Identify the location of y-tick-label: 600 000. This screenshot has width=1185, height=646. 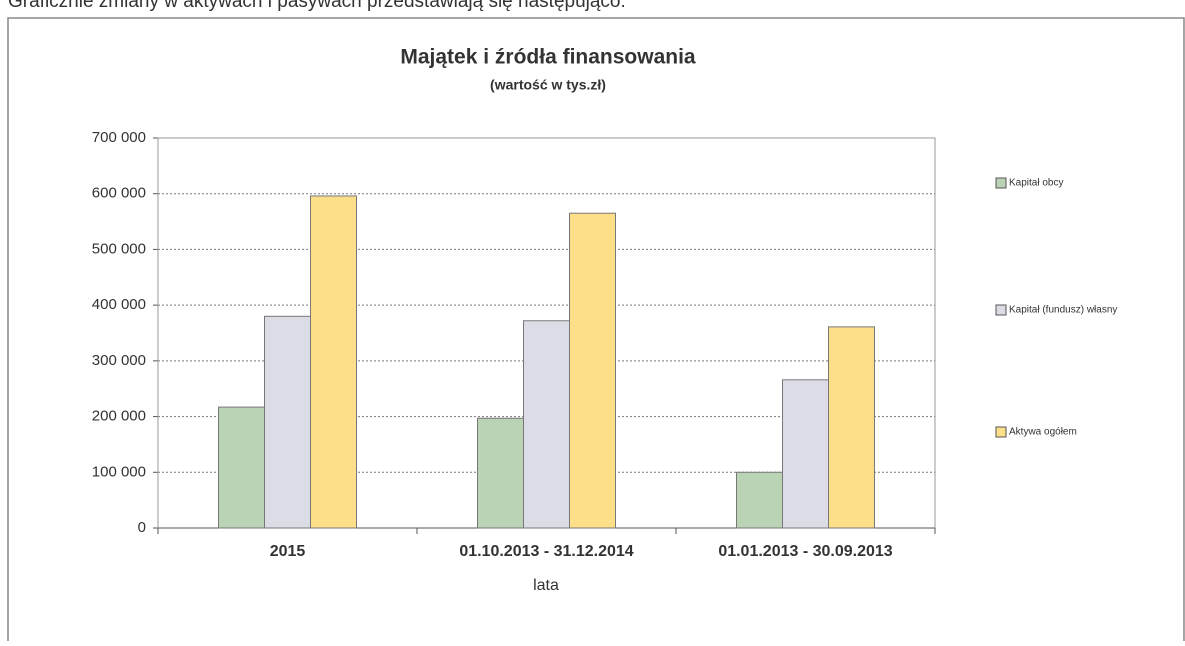
(119, 193).